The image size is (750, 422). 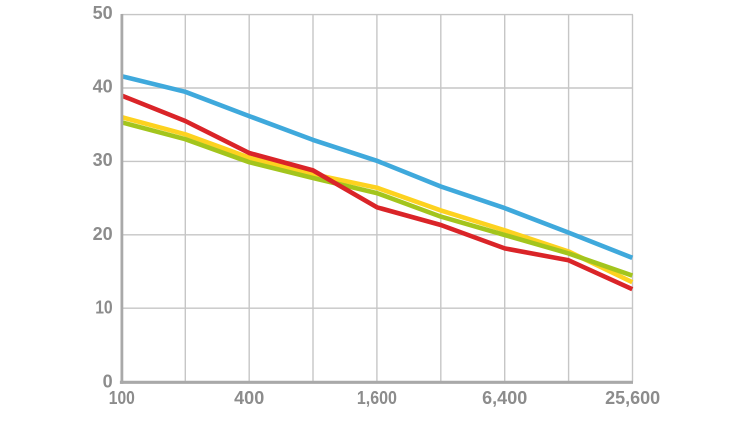 What do you see at coordinates (122, 398) in the screenshot?
I see `svg-text: 100` at bounding box center [122, 398].